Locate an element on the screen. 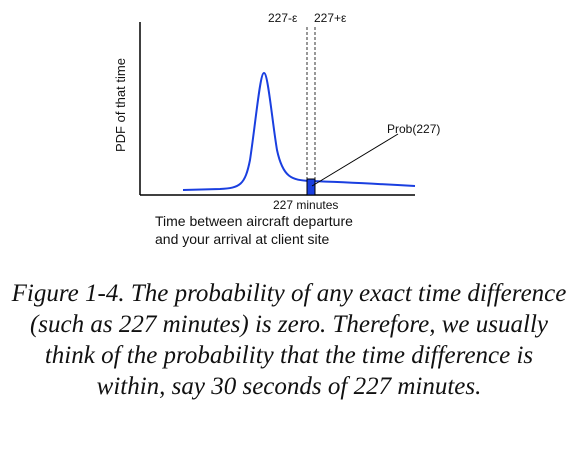  x-axis-label-line2: and your arrival at client site is located at coordinates (242, 239).